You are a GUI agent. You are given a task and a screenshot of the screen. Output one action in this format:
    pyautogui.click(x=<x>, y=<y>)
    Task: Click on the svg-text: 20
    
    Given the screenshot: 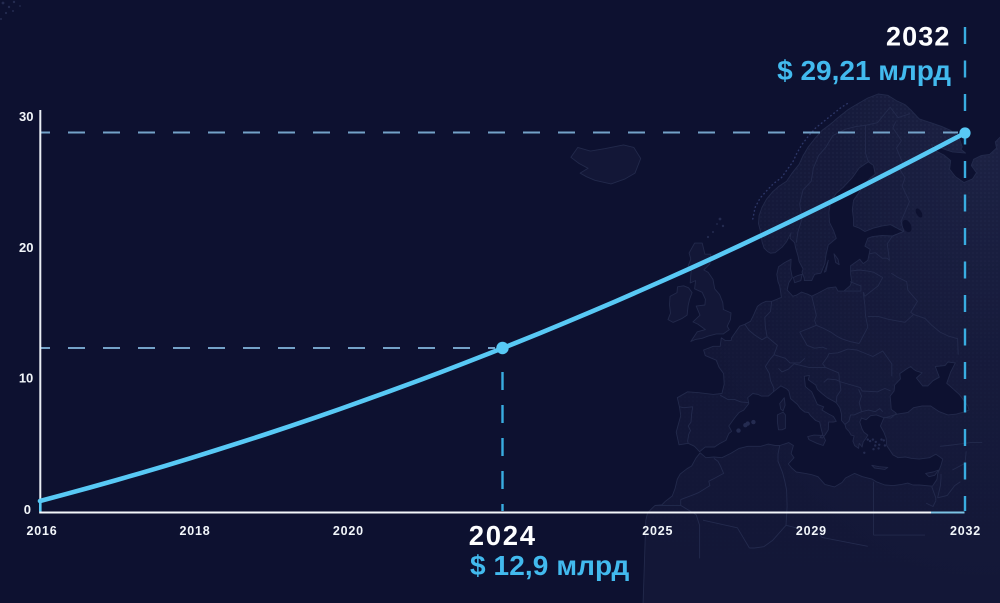 What is the action you would take?
    pyautogui.click(x=26, y=247)
    